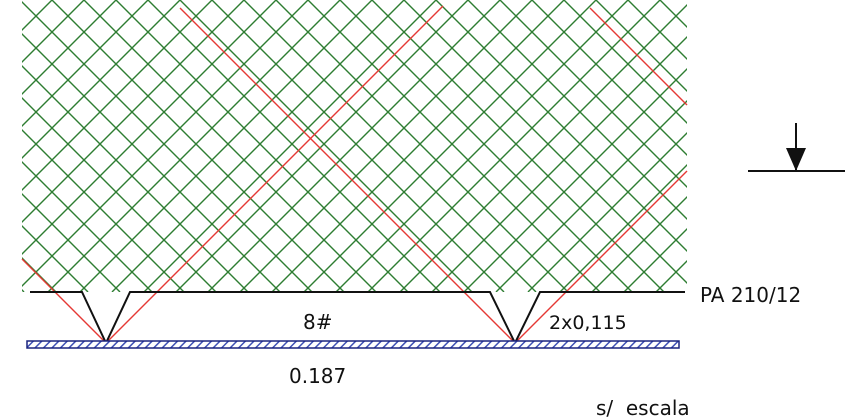 This screenshot has width=845, height=420. What do you see at coordinates (357, 318) in the screenshot?
I see `profile-outline` at bounding box center [357, 318].